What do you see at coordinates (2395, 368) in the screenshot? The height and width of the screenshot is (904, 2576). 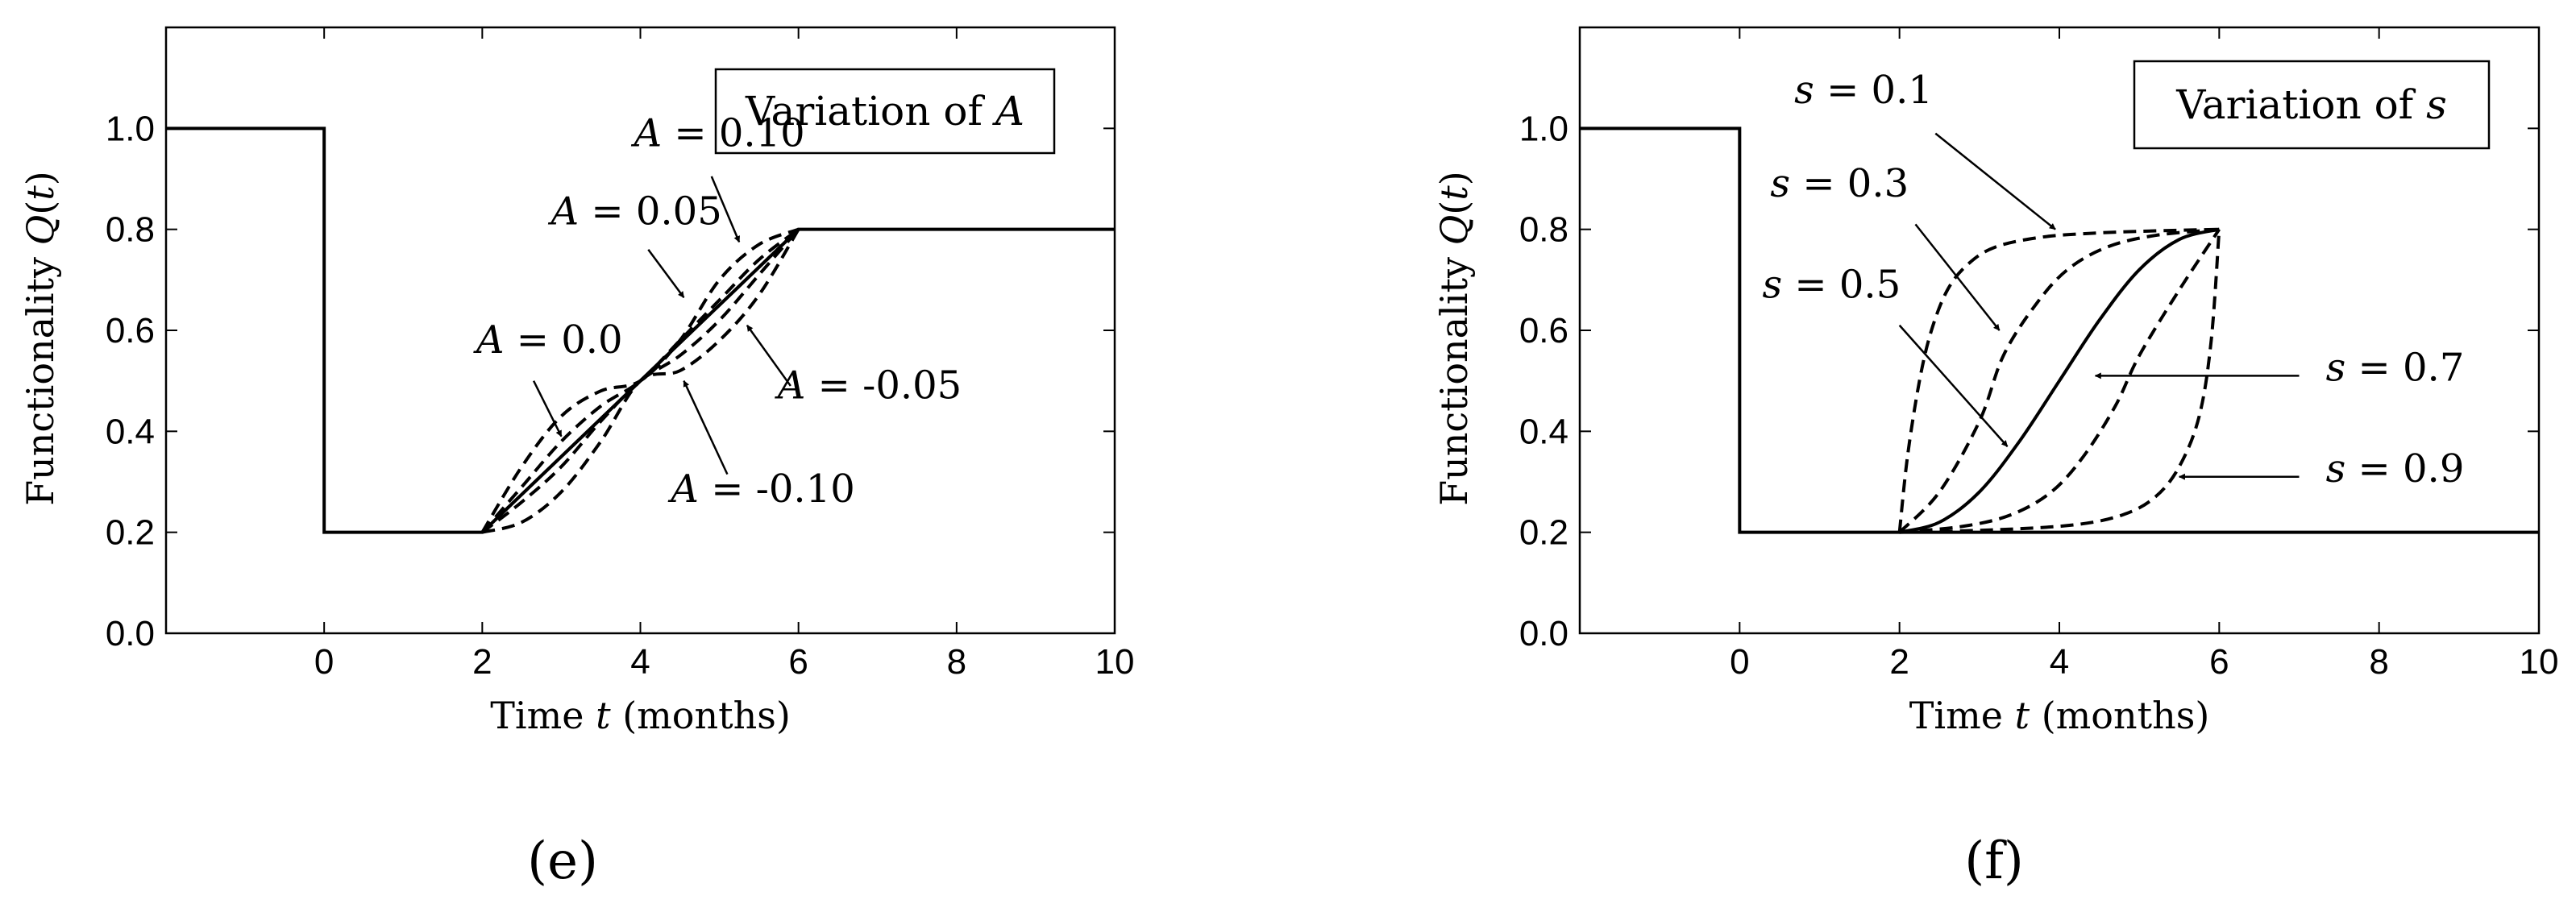 I see `annotation-label-4: s = 0.7` at bounding box center [2395, 368].